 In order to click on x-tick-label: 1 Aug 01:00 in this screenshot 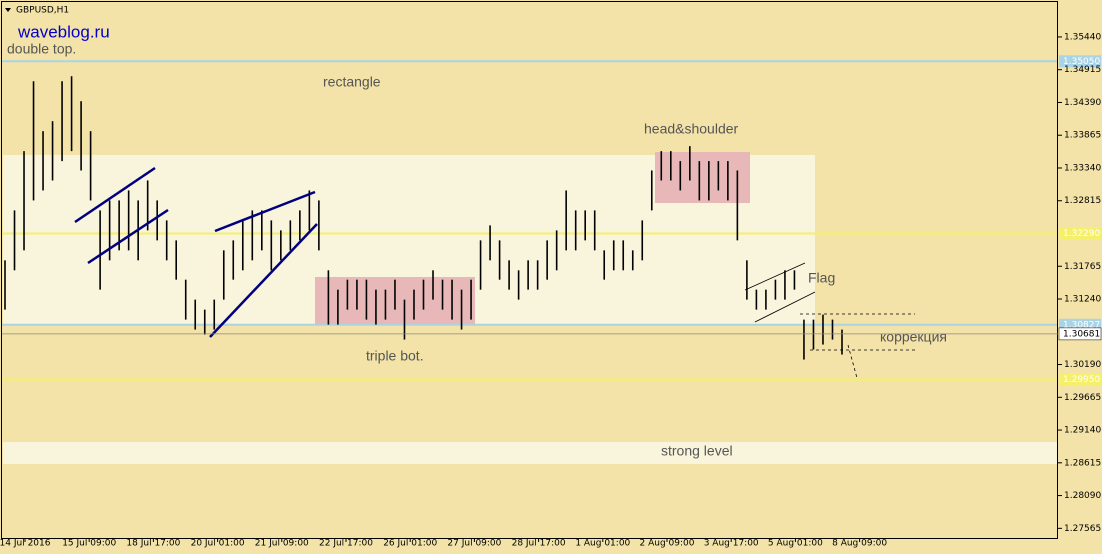, I will do `click(602, 544)`.